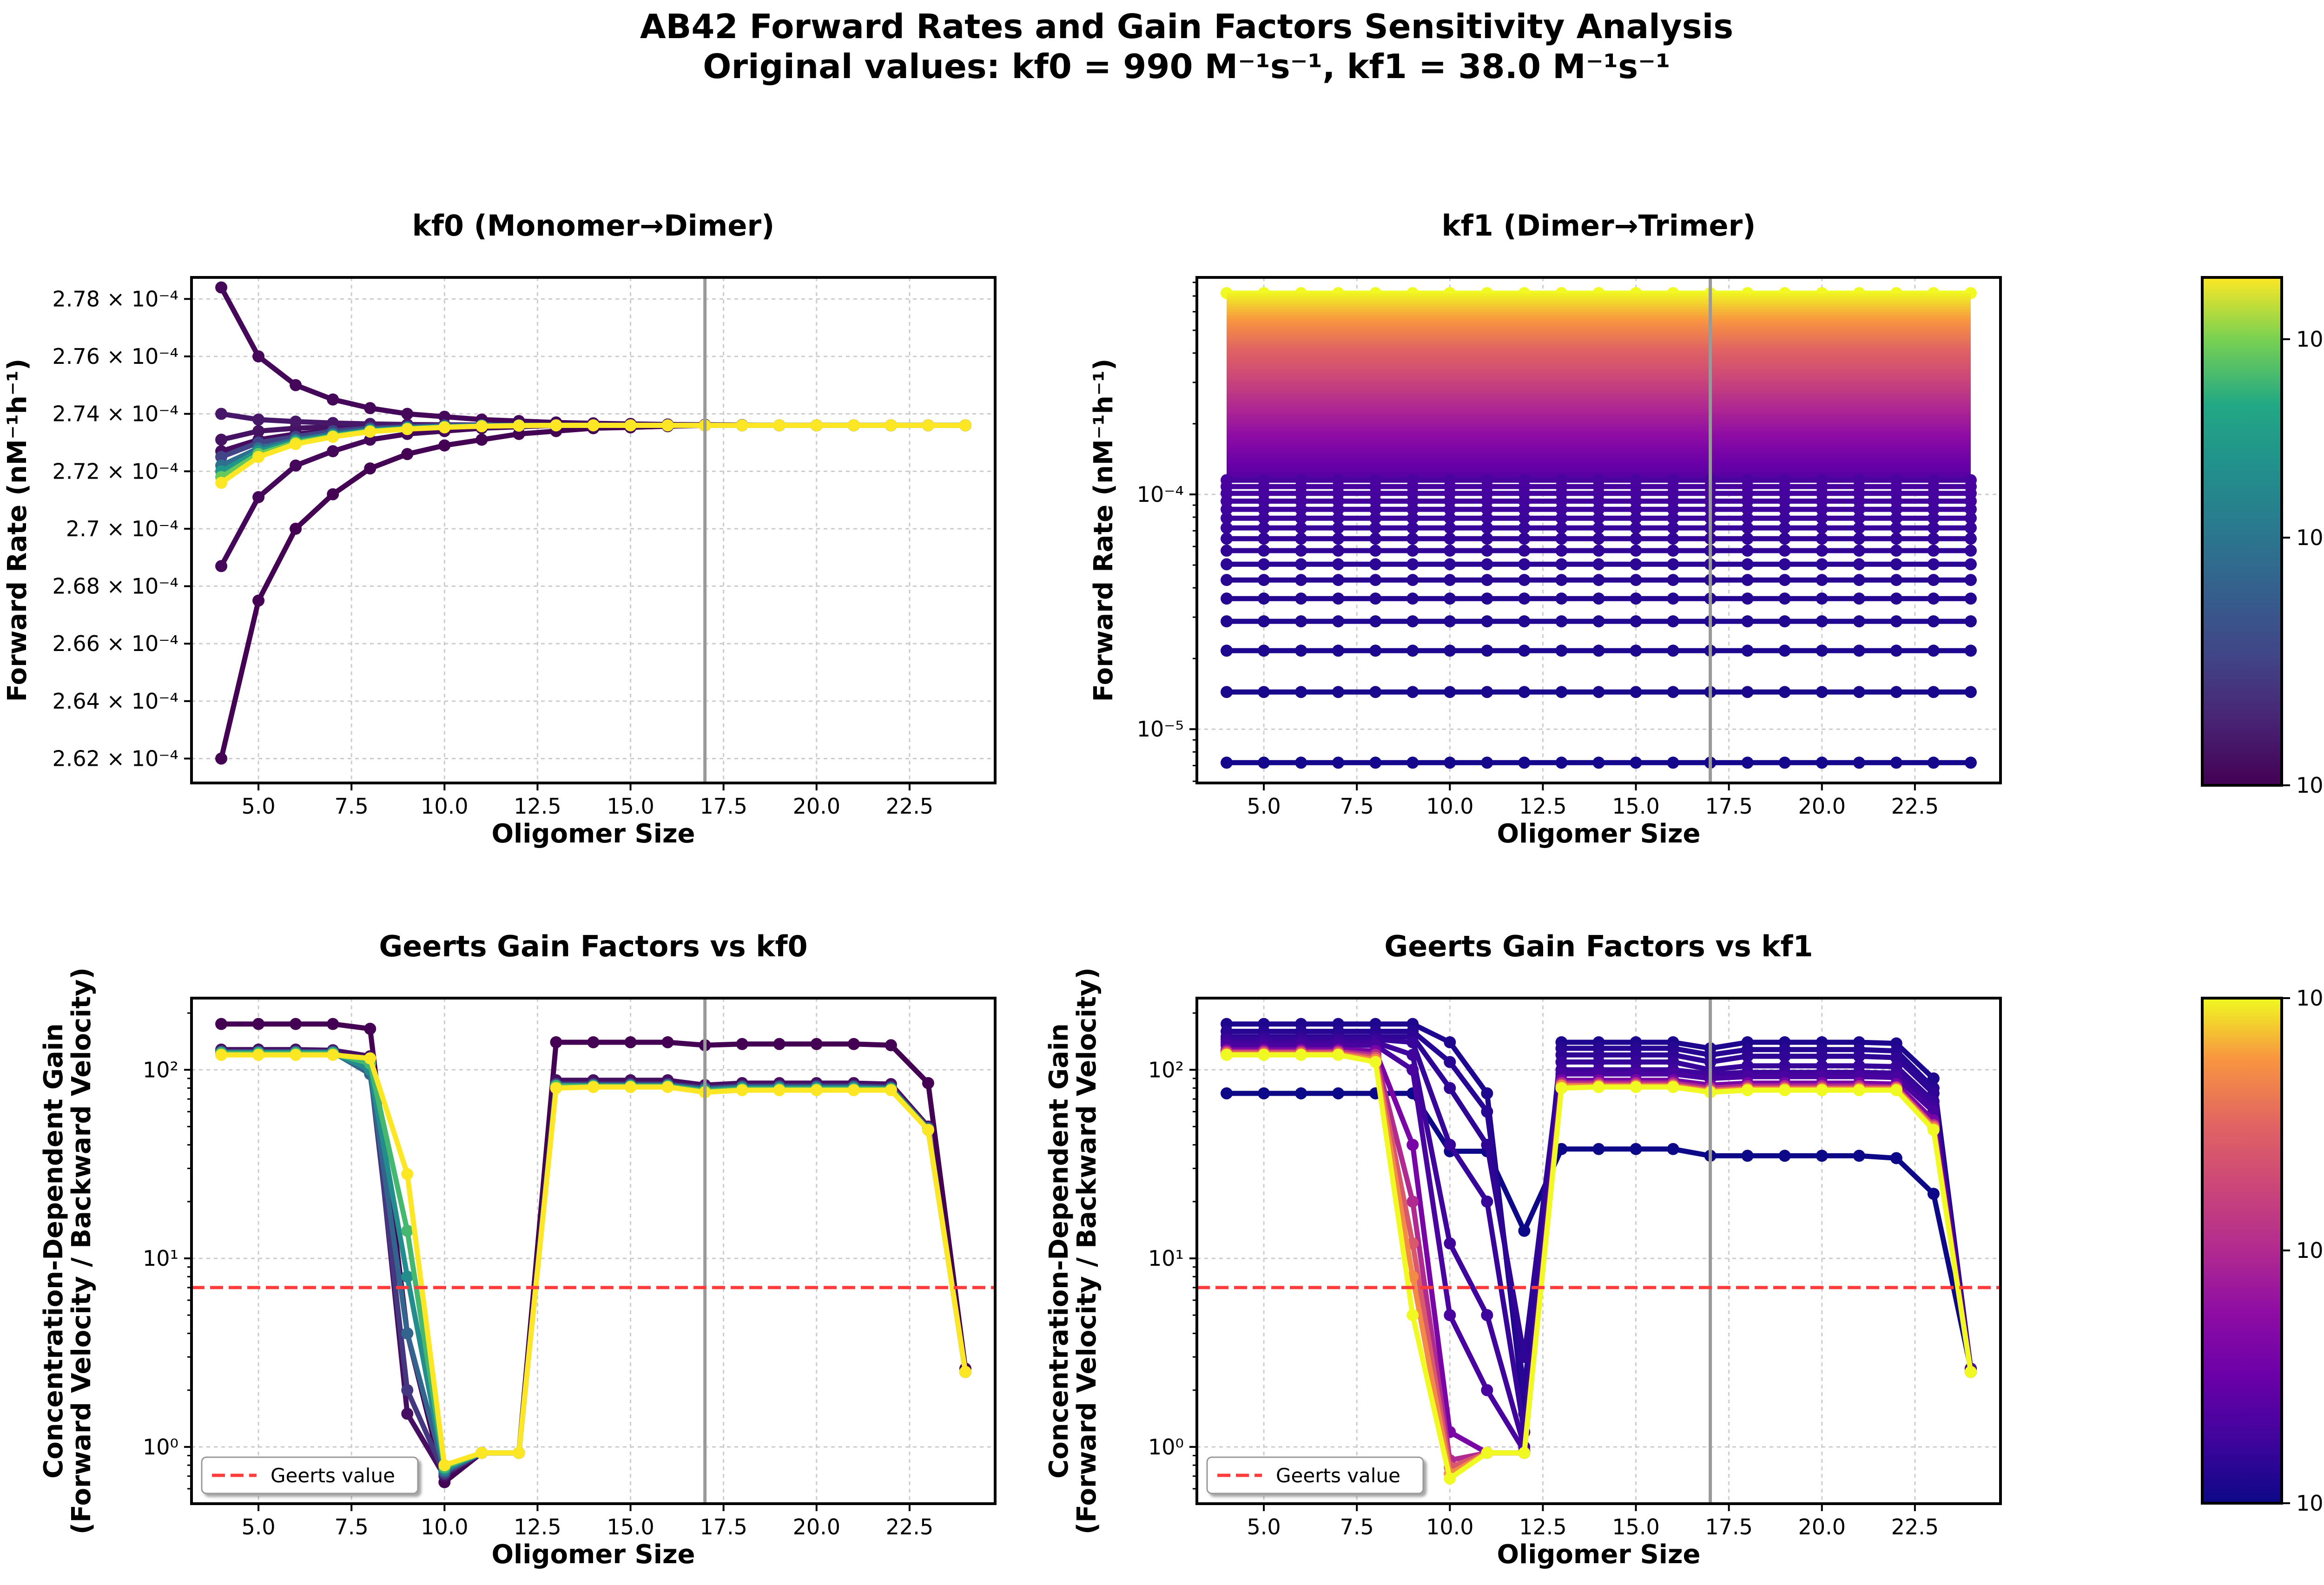  Describe the element at coordinates (160, 1259) in the screenshot. I see `y-tick-label: 10¹` at that location.